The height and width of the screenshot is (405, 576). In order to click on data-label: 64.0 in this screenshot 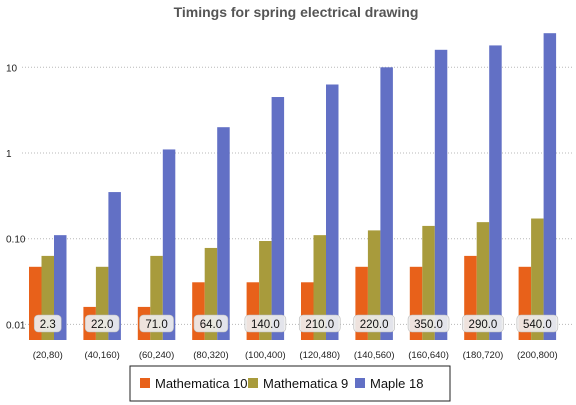, I will do `click(211, 325)`.